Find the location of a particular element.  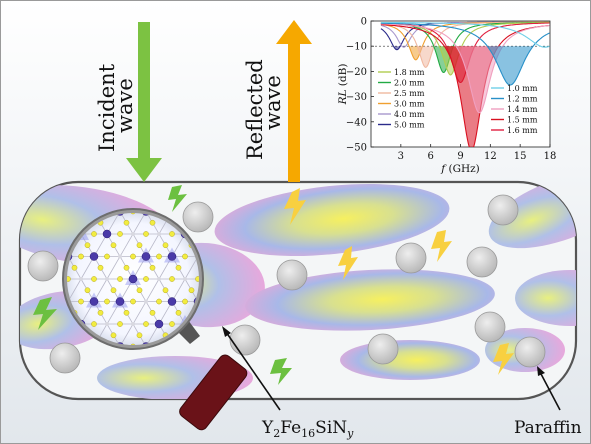

pointer-arrows is located at coordinates (391, 368).